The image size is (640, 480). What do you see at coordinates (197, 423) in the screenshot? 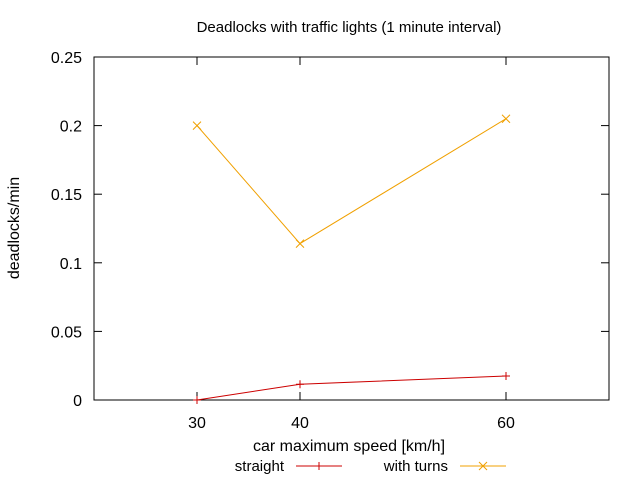
I see `x-tick-label: 30` at bounding box center [197, 423].